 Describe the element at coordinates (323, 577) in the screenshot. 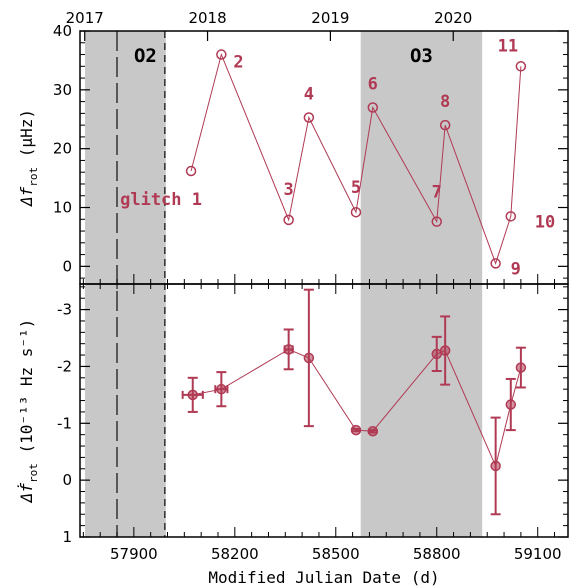

I see `x-axis-title: Modified Julian Date (d)` at that location.